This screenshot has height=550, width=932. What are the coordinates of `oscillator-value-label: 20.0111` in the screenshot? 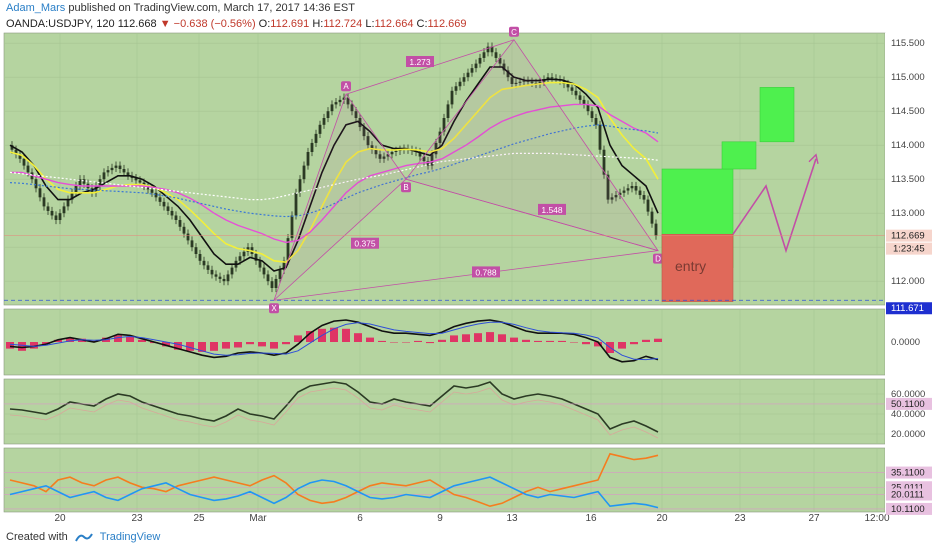 It's located at (907, 495).